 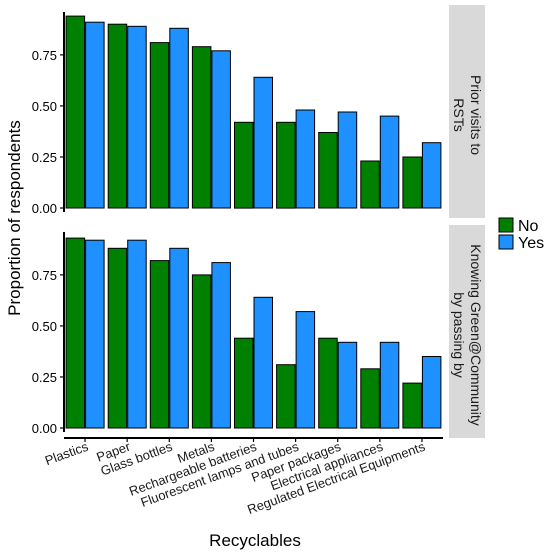 I want to click on legend-label-no: No, so click(x=528, y=226).